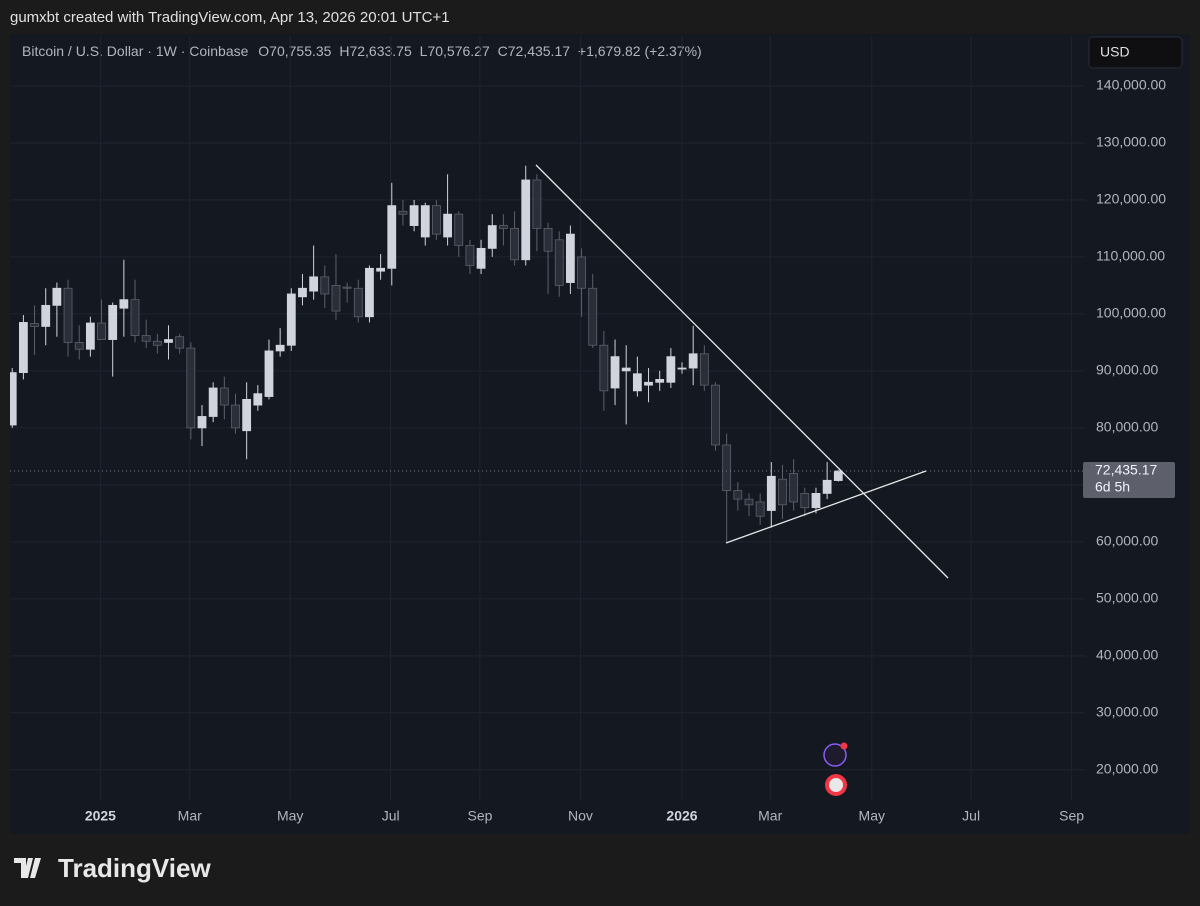  What do you see at coordinates (1135, 52) in the screenshot?
I see `currency-button` at bounding box center [1135, 52].